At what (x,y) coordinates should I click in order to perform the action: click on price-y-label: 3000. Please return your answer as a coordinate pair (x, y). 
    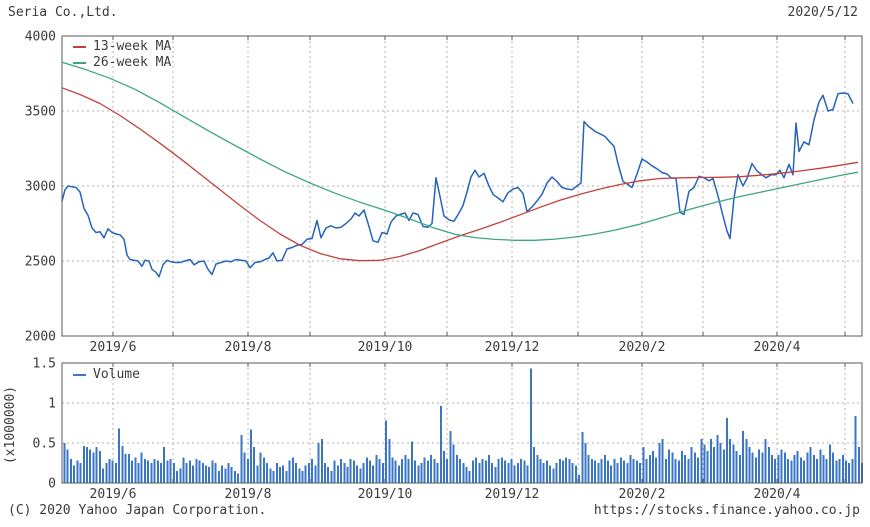
    Looking at the image, I should click on (40, 187).